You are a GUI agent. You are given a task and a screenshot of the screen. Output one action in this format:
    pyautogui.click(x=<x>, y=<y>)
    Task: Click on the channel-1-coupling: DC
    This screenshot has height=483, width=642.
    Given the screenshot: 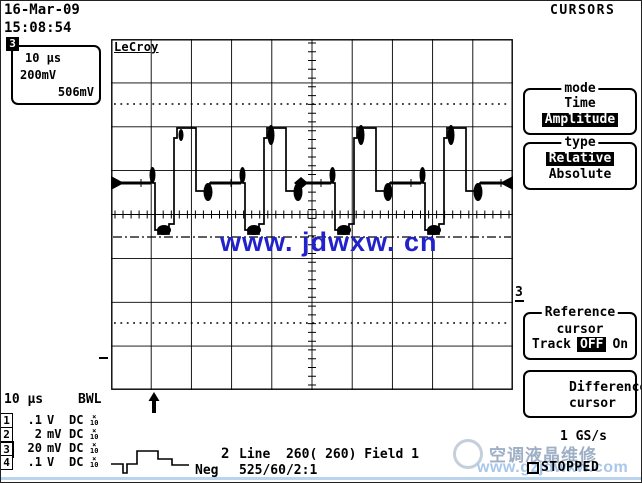 What is the action you would take?
    pyautogui.click(x=76, y=420)
    